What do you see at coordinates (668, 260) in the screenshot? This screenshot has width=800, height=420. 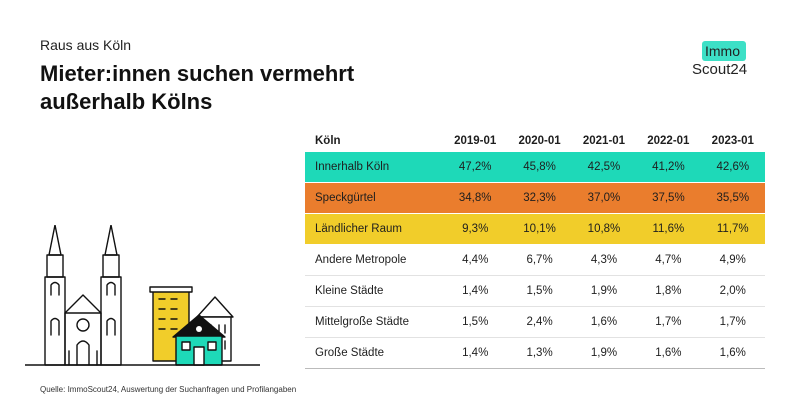 I see `table-cell: 4,7%` at bounding box center [668, 260].